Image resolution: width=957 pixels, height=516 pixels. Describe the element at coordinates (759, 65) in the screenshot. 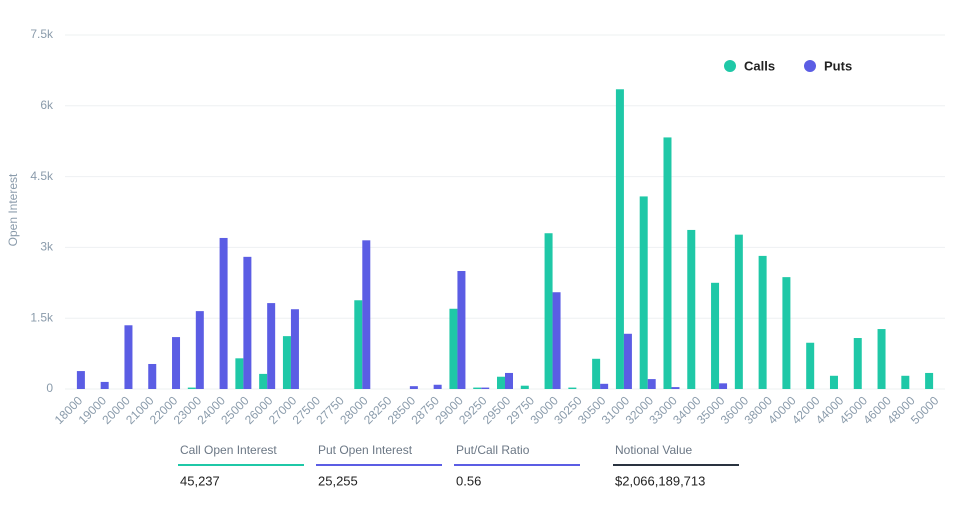

I see `legend-label: Calls` at that location.